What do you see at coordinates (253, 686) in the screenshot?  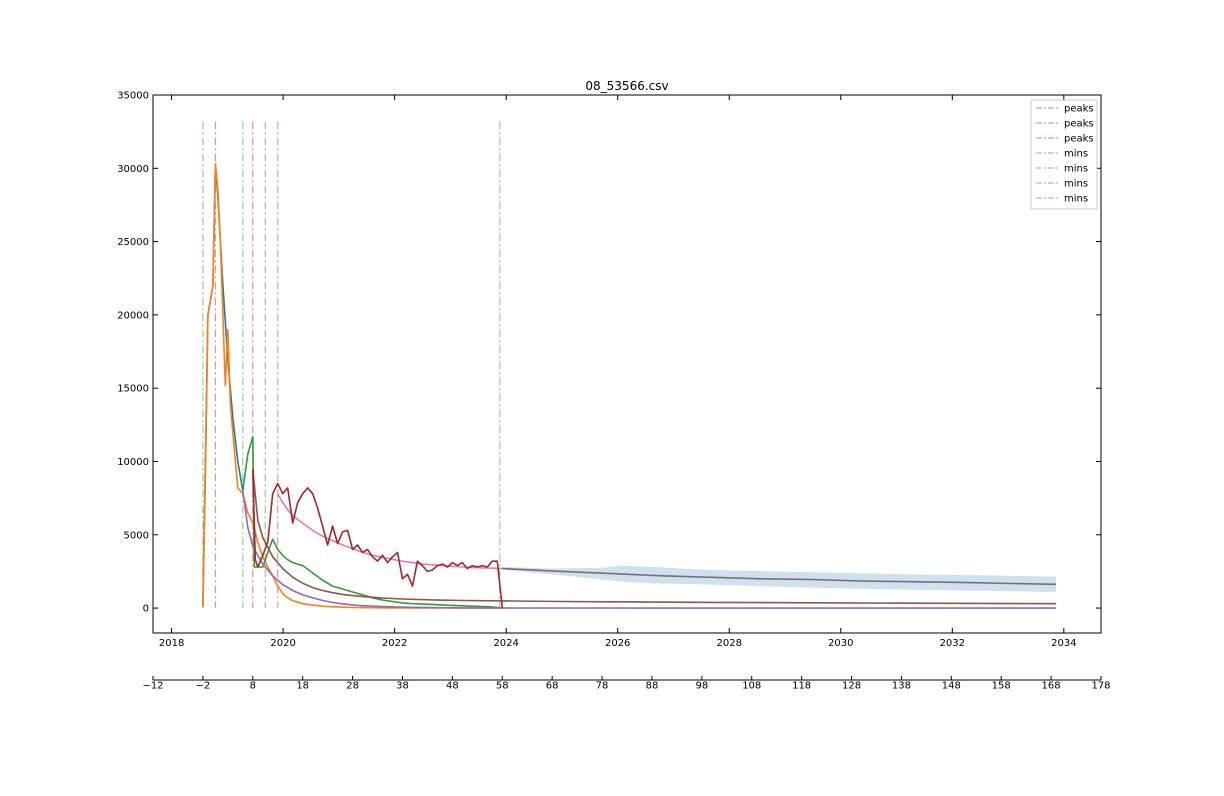 I see `x-index-tick-label-2: 8` at bounding box center [253, 686].